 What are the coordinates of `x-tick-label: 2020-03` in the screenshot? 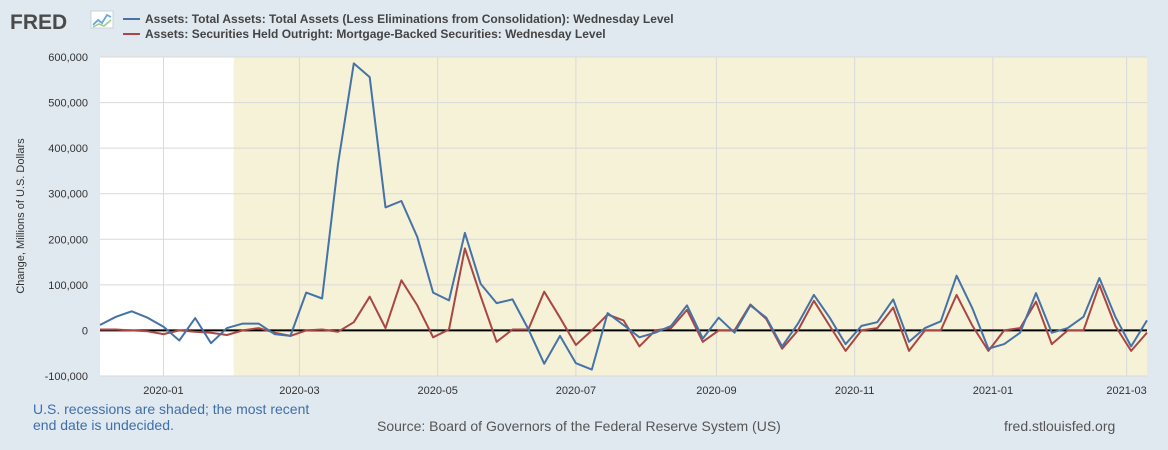 It's located at (299, 391).